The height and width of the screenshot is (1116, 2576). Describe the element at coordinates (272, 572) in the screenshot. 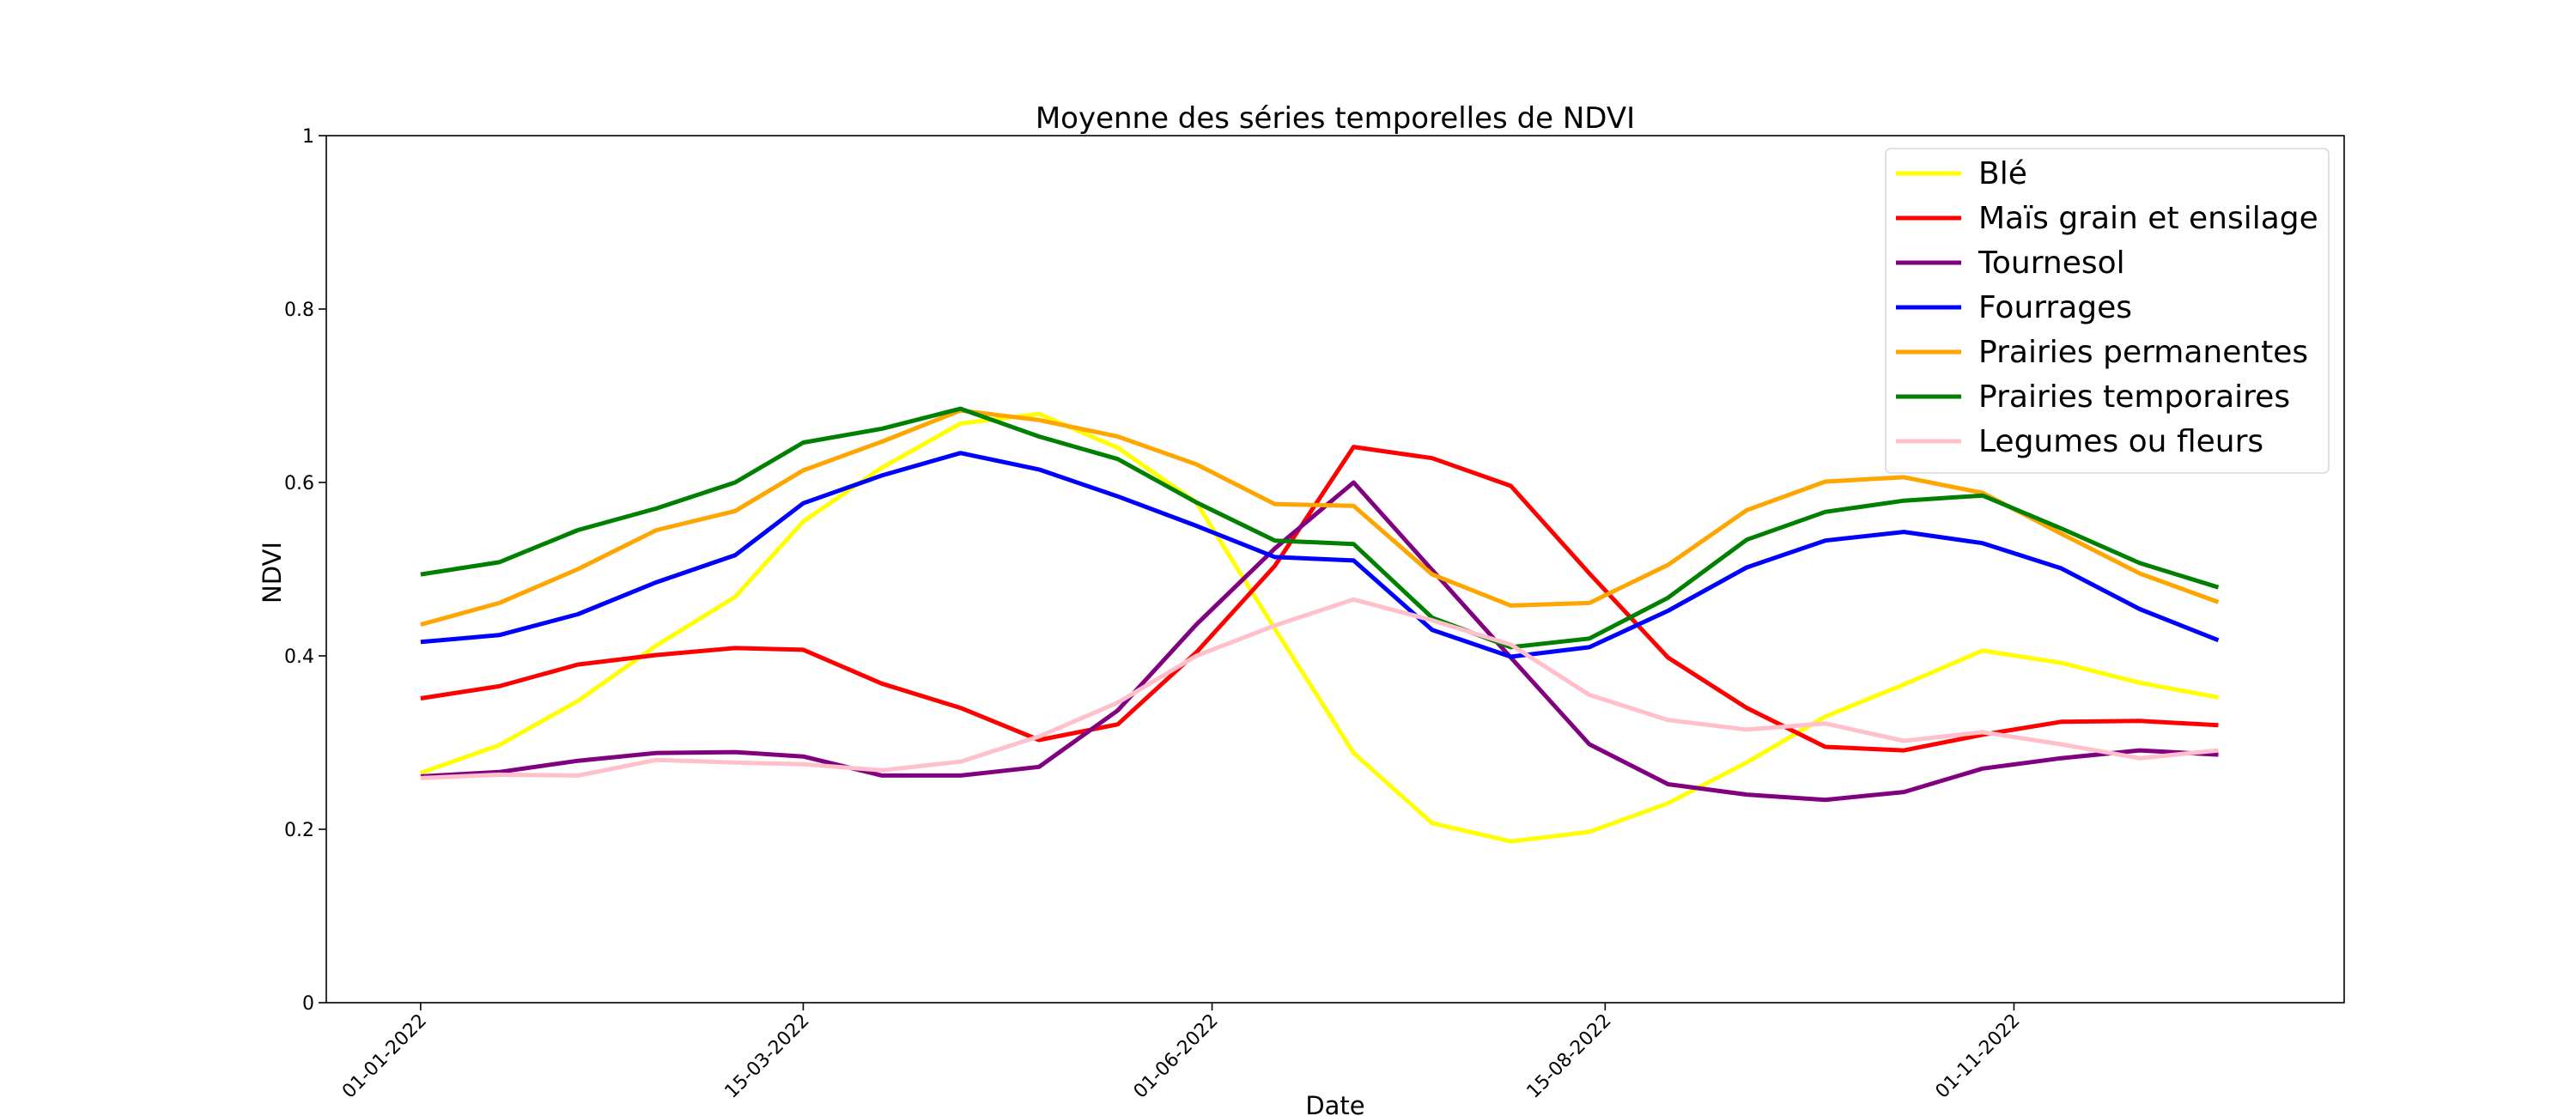

I see `y-axis-label: NDVI` at that location.